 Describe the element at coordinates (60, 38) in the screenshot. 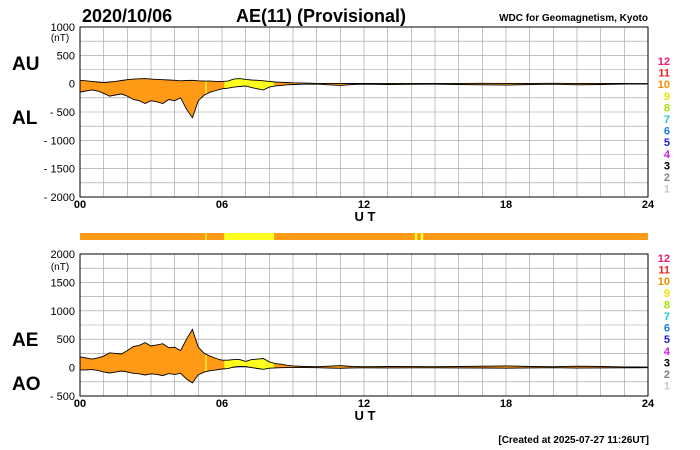

I see `au-al-unit-label: (nT)` at that location.